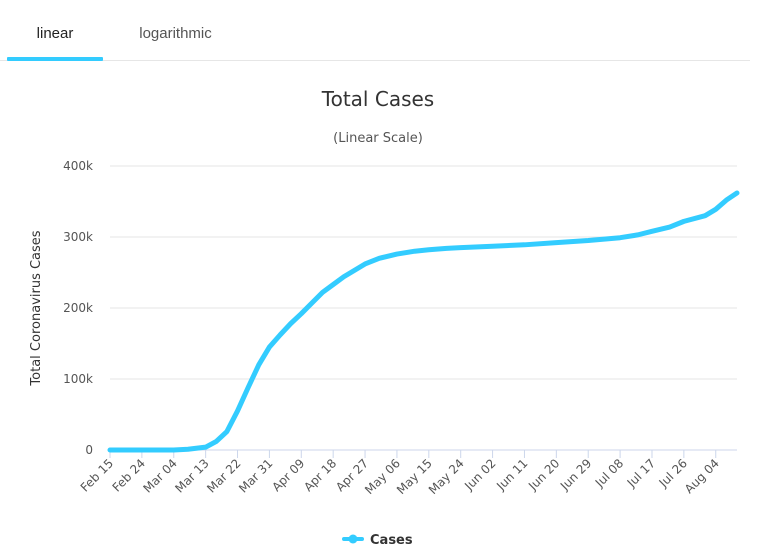 Image resolution: width=759 pixels, height=549 pixels. I want to click on x-tick-label: Aug 04, so click(702, 476).